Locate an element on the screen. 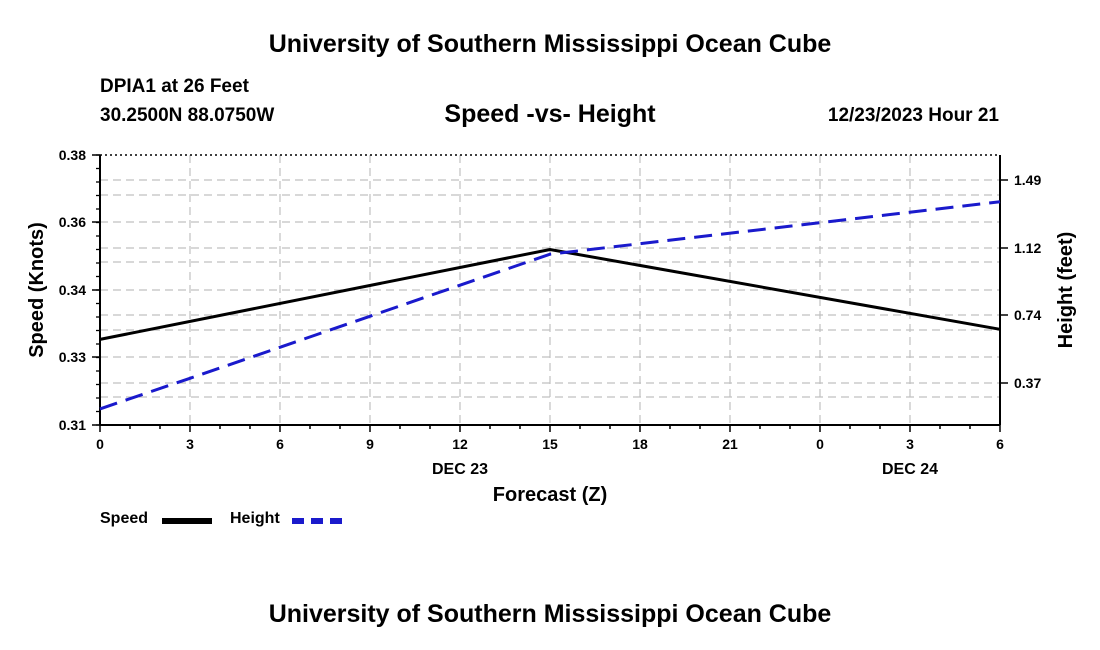 The height and width of the screenshot is (650, 1100). legend-swatch-height is located at coordinates (317, 521).